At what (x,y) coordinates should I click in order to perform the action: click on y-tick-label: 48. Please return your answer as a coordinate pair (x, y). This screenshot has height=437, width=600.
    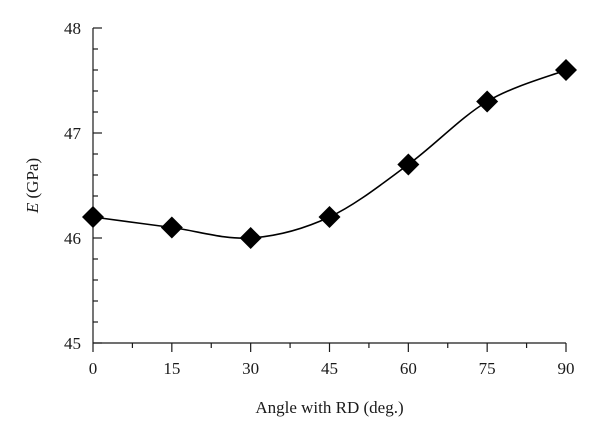
    Looking at the image, I should click on (72, 28).